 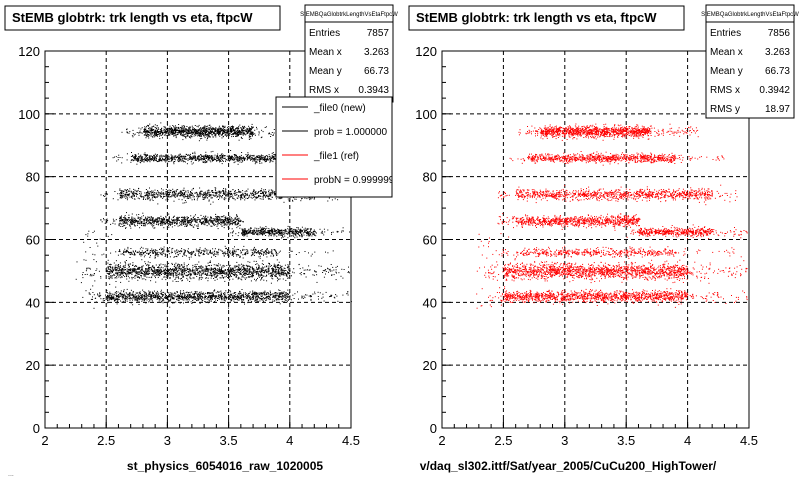 I want to click on scatter-band, so click(x=172, y=221).